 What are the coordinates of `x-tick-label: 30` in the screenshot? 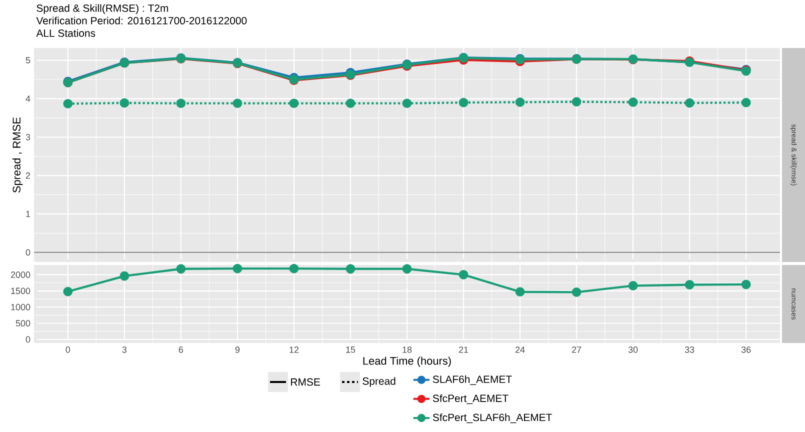 It's located at (633, 349).